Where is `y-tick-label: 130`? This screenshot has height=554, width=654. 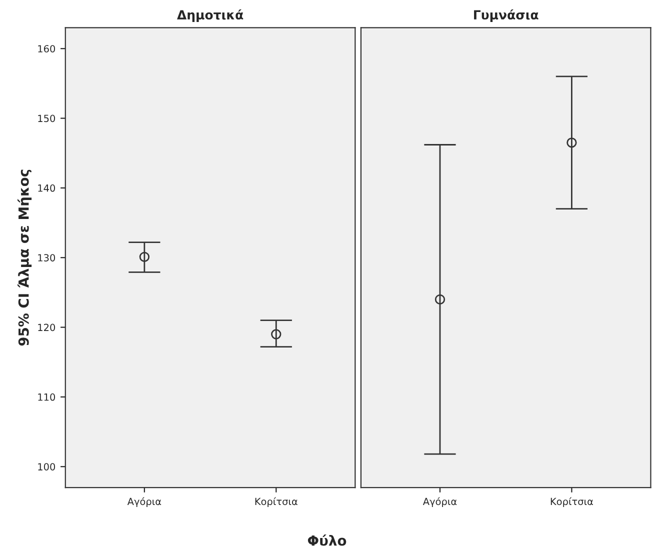
y-tick-label: 130 is located at coordinates (47, 258).